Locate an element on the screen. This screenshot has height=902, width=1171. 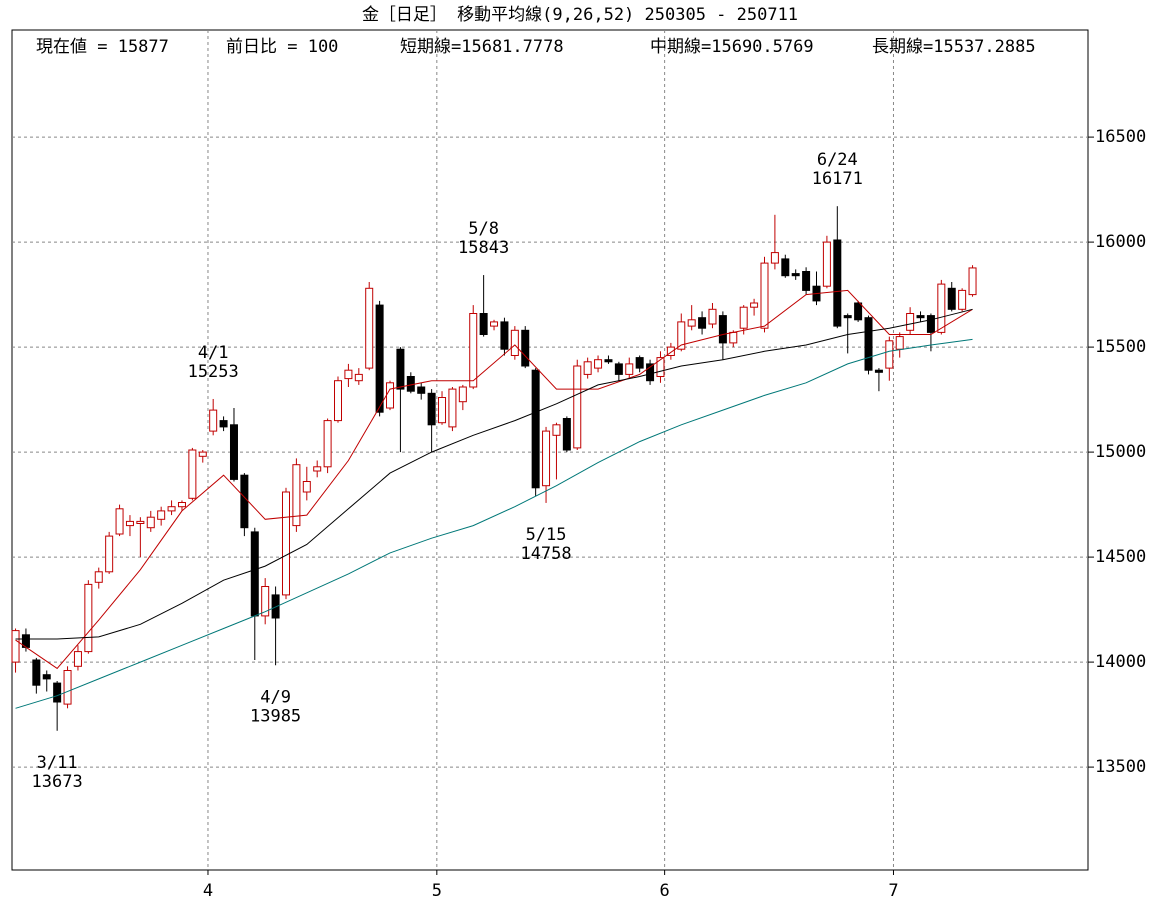
info-item: 現在値 = 15877 is located at coordinates (102, 47).